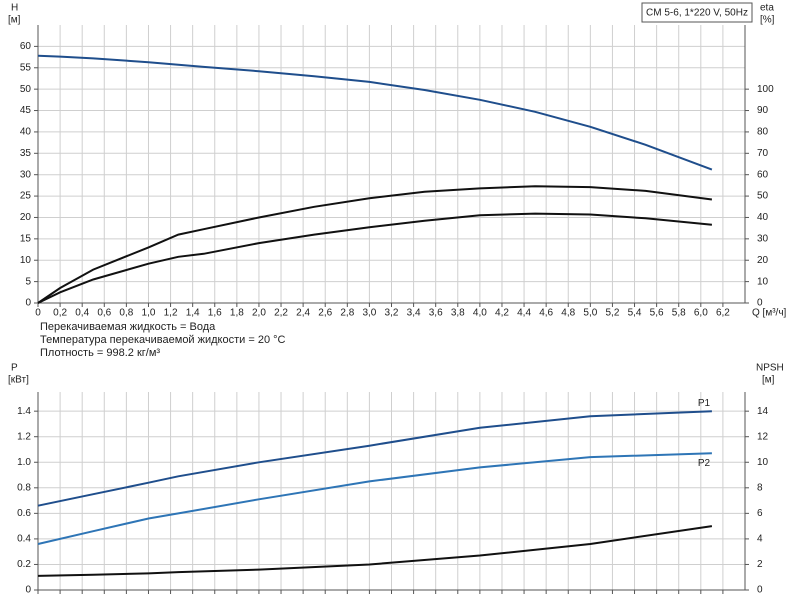 The height and width of the screenshot is (605, 800). I want to click on x-tick-label: 3,0, so click(369, 313).